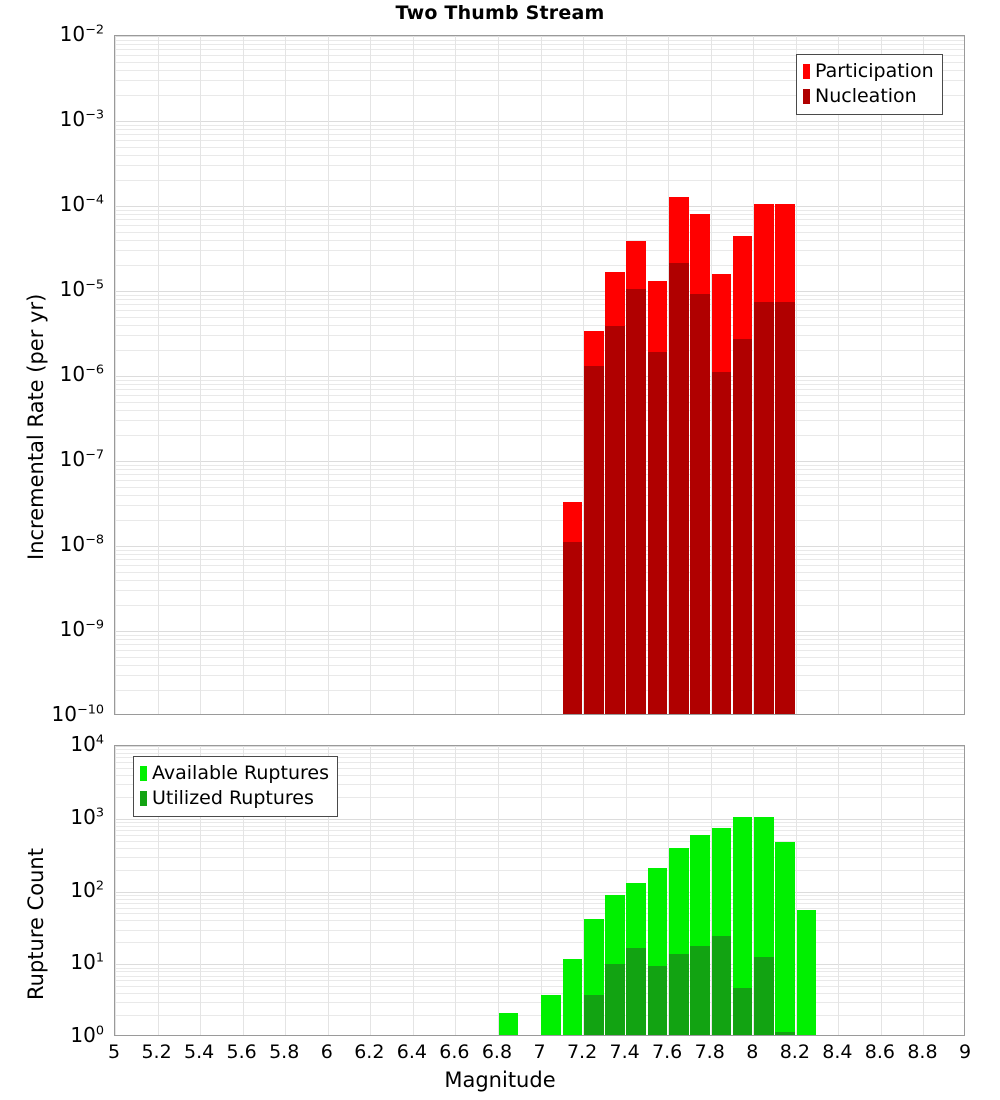 Image resolution: width=1000 pixels, height=1100 pixels. I want to click on legend-item-nucleation: Nucleation, so click(868, 96).